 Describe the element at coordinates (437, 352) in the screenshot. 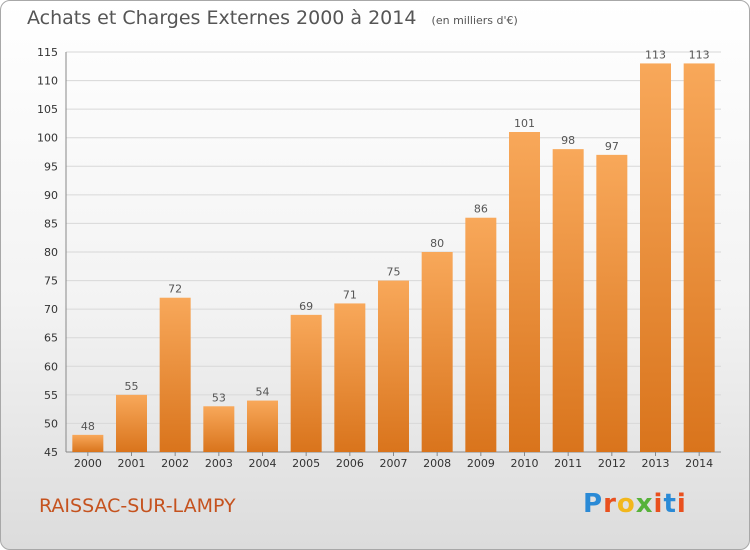

I see `bar-2008` at that location.